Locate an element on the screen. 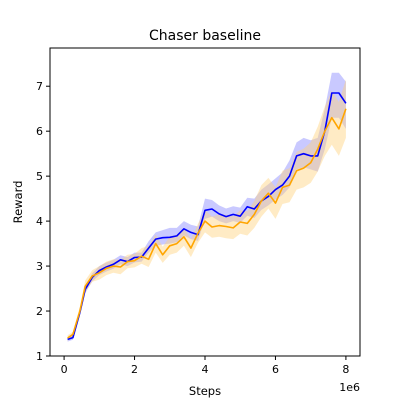 This screenshot has width=400, height=400. x-tick-label: 2 is located at coordinates (134, 369).